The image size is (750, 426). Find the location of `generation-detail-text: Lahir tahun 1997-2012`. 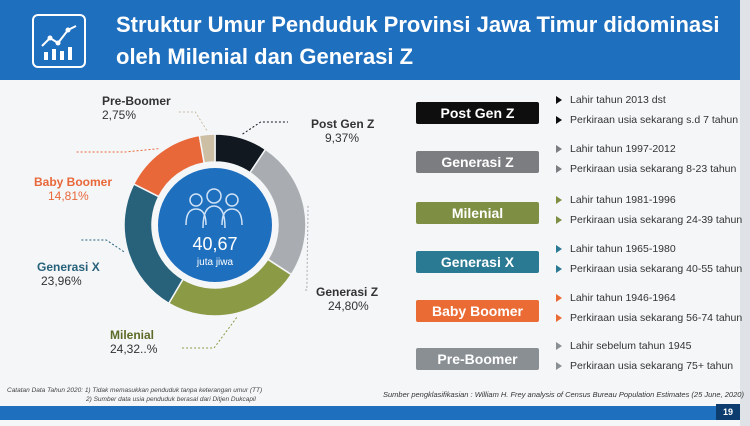

generation-detail-text: Lahir tahun 1997-2012 is located at coordinates (623, 149).